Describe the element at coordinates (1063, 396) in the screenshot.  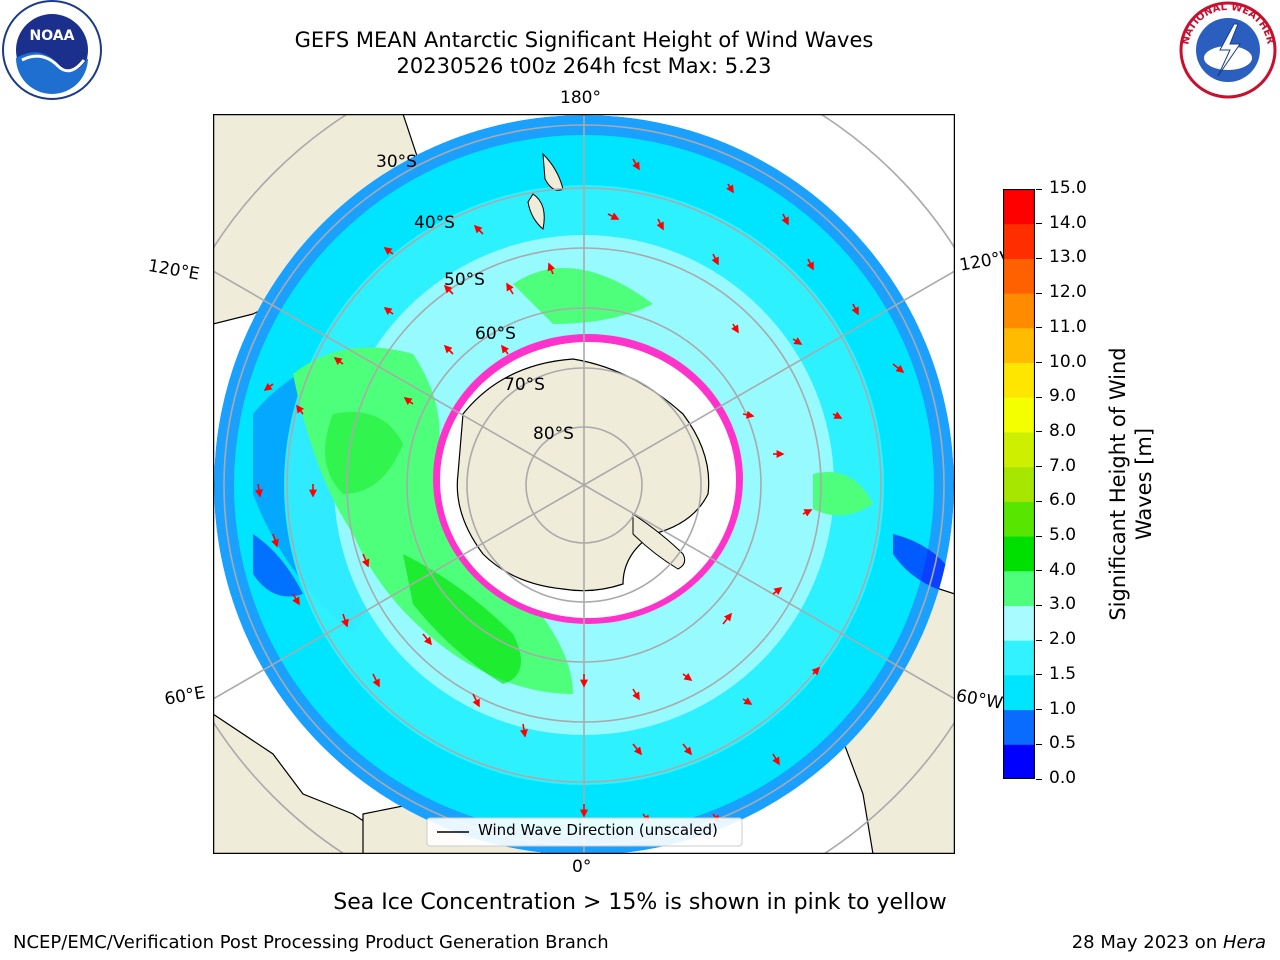
I see `colorbar-tick-label: 9.0` at that location.